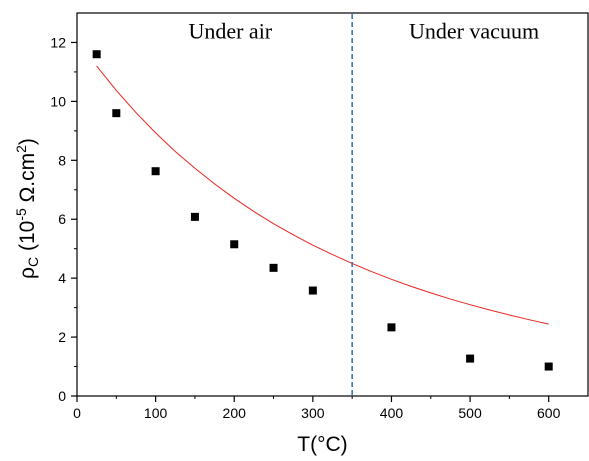  I want to click on y-axis-title: ρC (10-5 Ω.cm2), so click(27, 208).